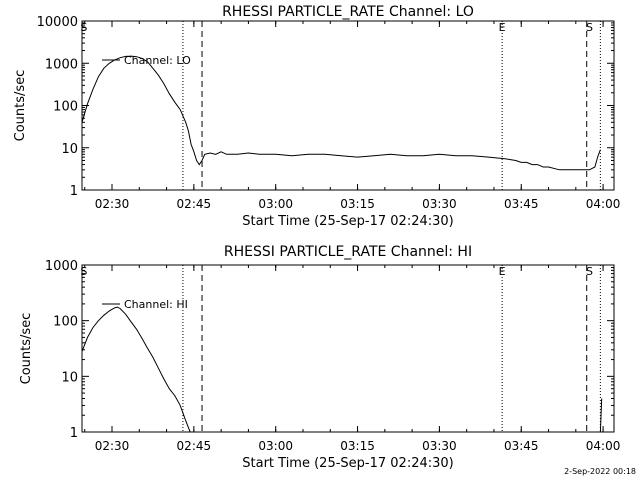  Describe the element at coordinates (57, 22) in the screenshot. I see `y-tick-label: 10000` at that location.